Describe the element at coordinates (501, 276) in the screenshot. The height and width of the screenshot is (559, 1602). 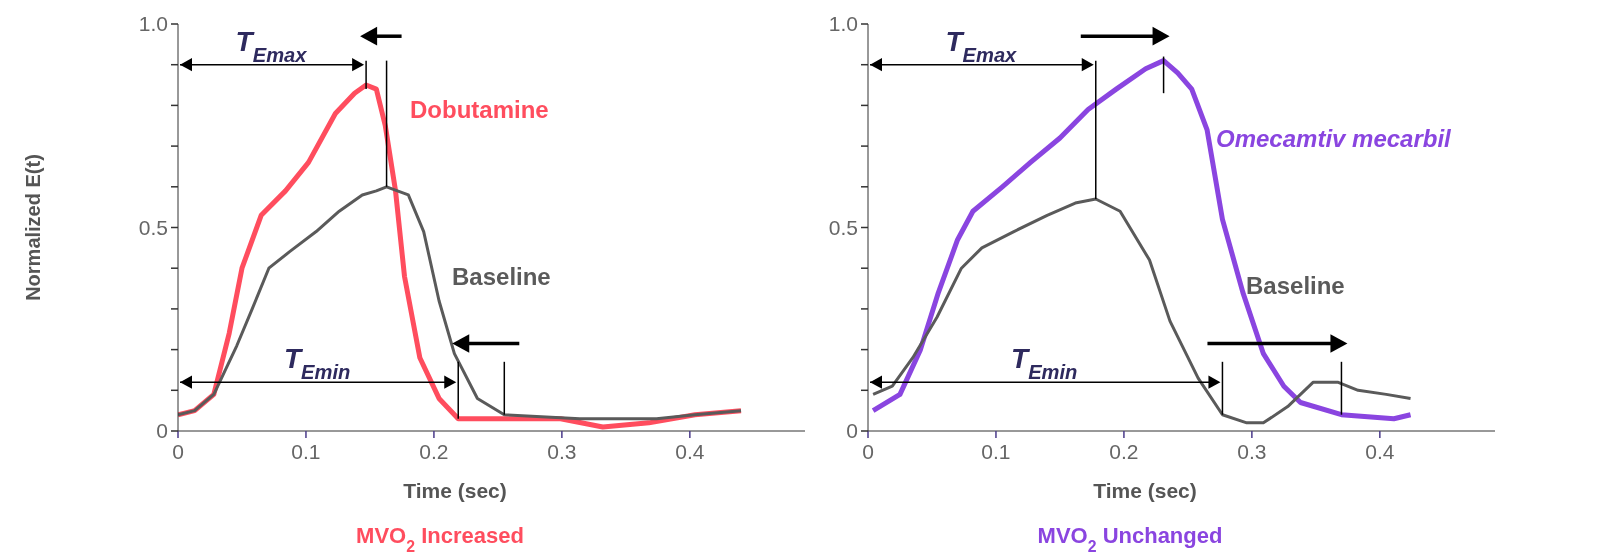
I see `series-label: Baseline` at that location.